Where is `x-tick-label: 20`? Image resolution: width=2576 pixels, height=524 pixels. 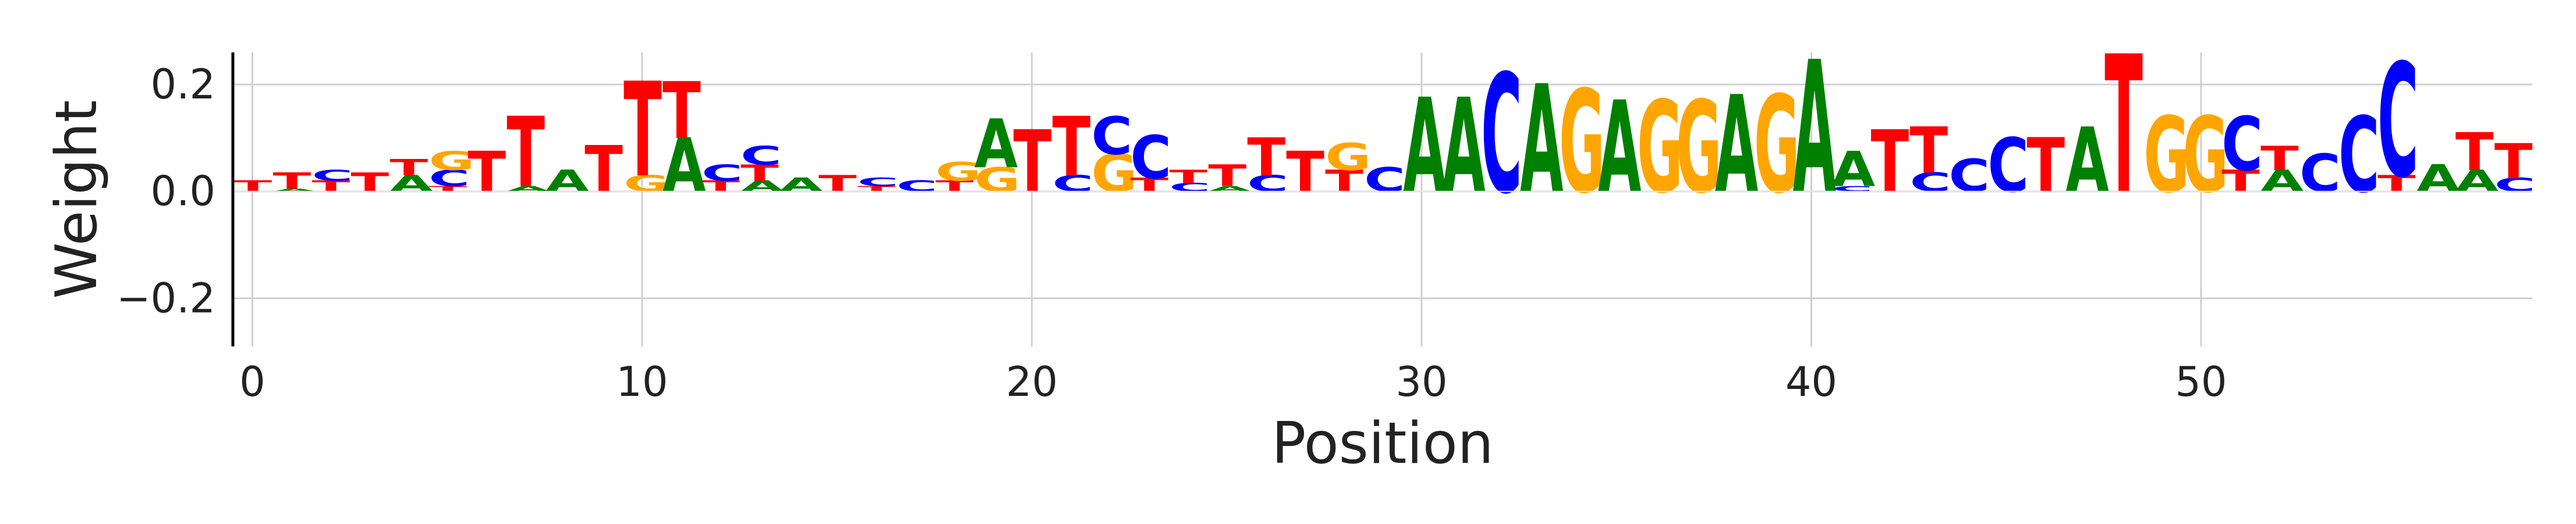 x-tick-label: 20 is located at coordinates (1032, 382).